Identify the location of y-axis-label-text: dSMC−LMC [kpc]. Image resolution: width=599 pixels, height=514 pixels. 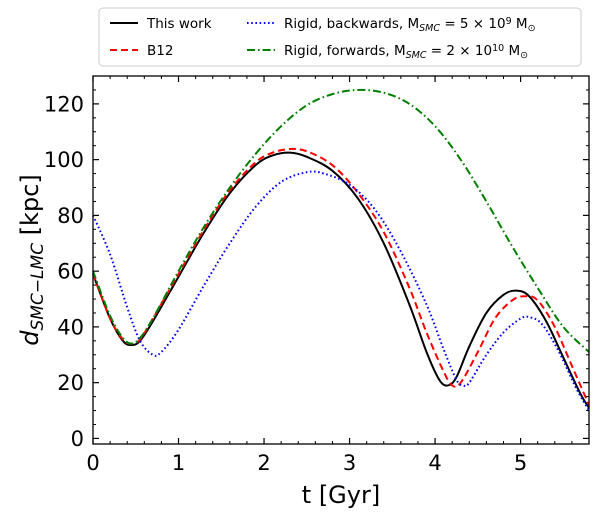
(32, 260).